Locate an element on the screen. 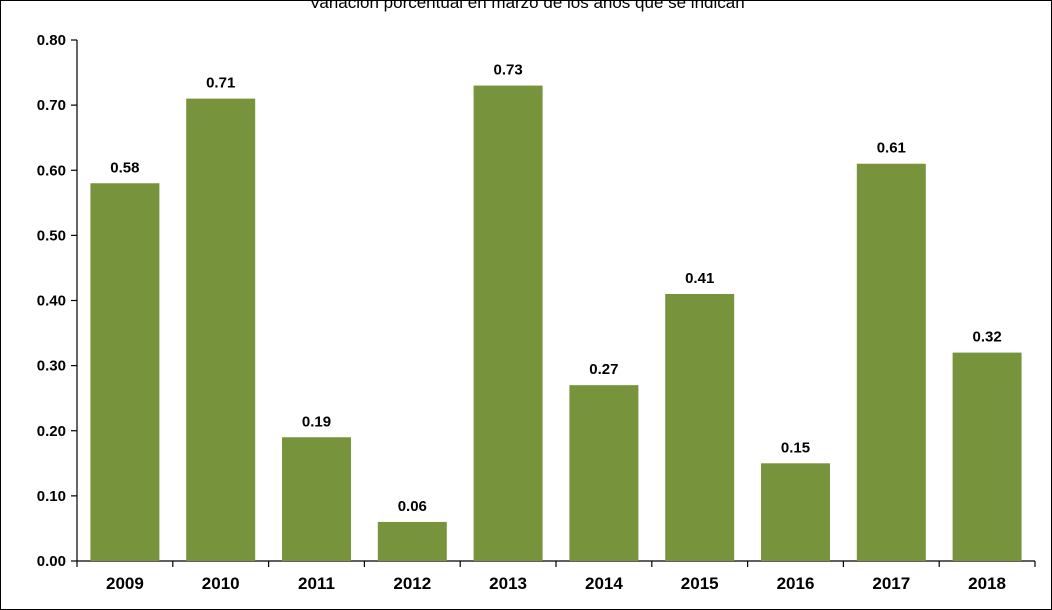 The image size is (1052, 610). data-label-2014: 0.27 is located at coordinates (603, 369).